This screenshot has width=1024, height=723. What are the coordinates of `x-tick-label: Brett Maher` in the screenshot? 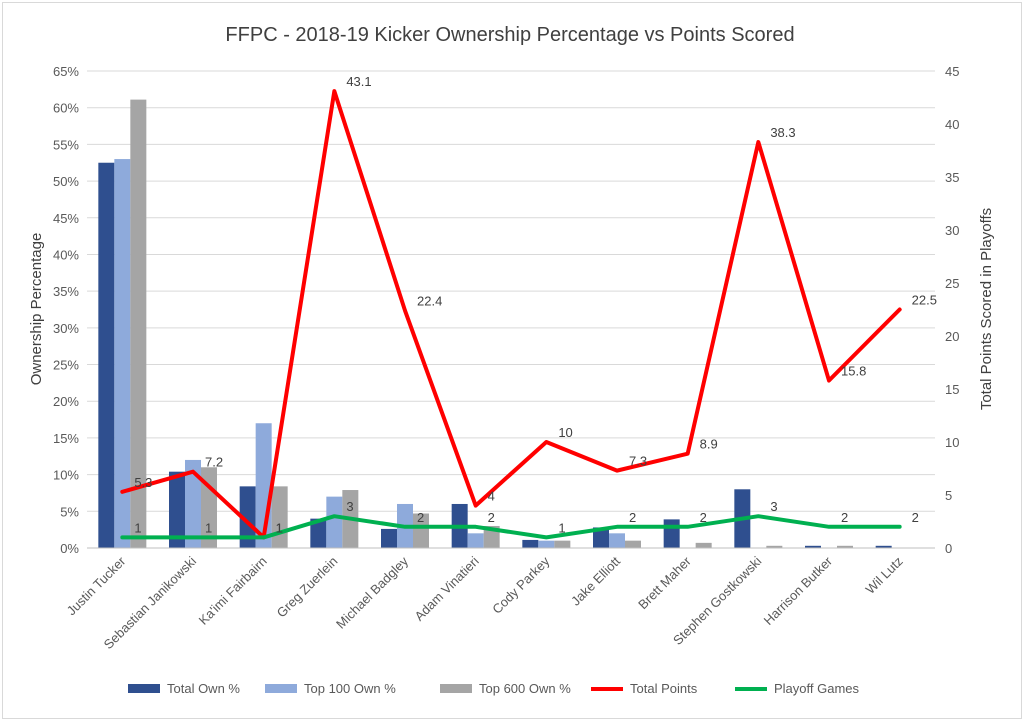 It's located at (664, 582).